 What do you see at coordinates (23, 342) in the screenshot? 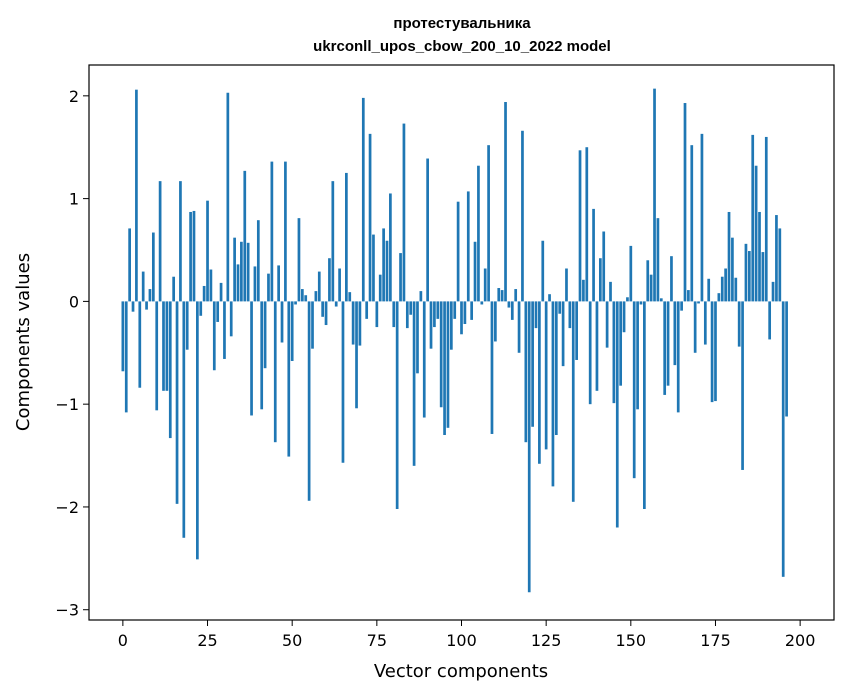
I see `y-axis-label: Components values` at bounding box center [23, 342].